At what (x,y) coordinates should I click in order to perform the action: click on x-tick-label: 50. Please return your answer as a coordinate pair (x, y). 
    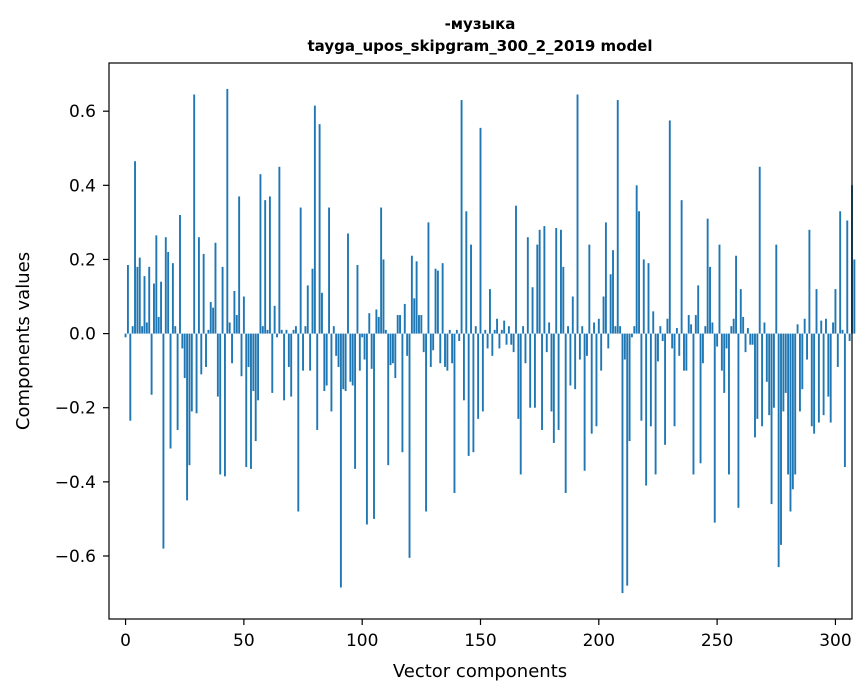
    Looking at the image, I should click on (244, 641).